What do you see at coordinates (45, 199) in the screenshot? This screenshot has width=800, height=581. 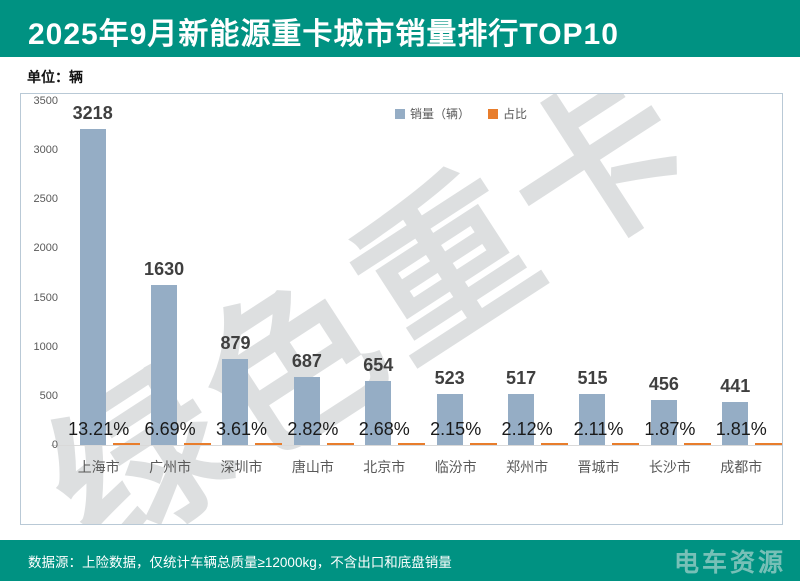 I see `y-tick-label: 2500` at bounding box center [45, 199].